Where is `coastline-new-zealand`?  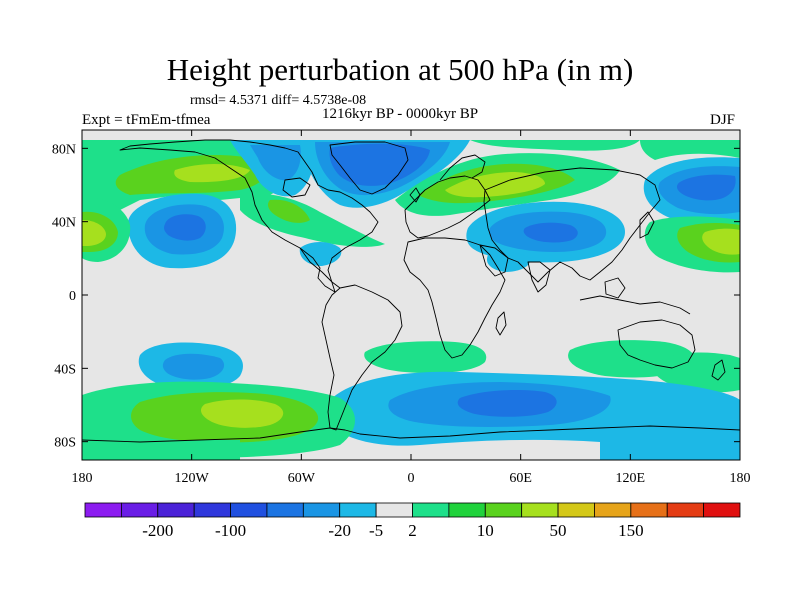 coastline-new-zealand is located at coordinates (718, 370).